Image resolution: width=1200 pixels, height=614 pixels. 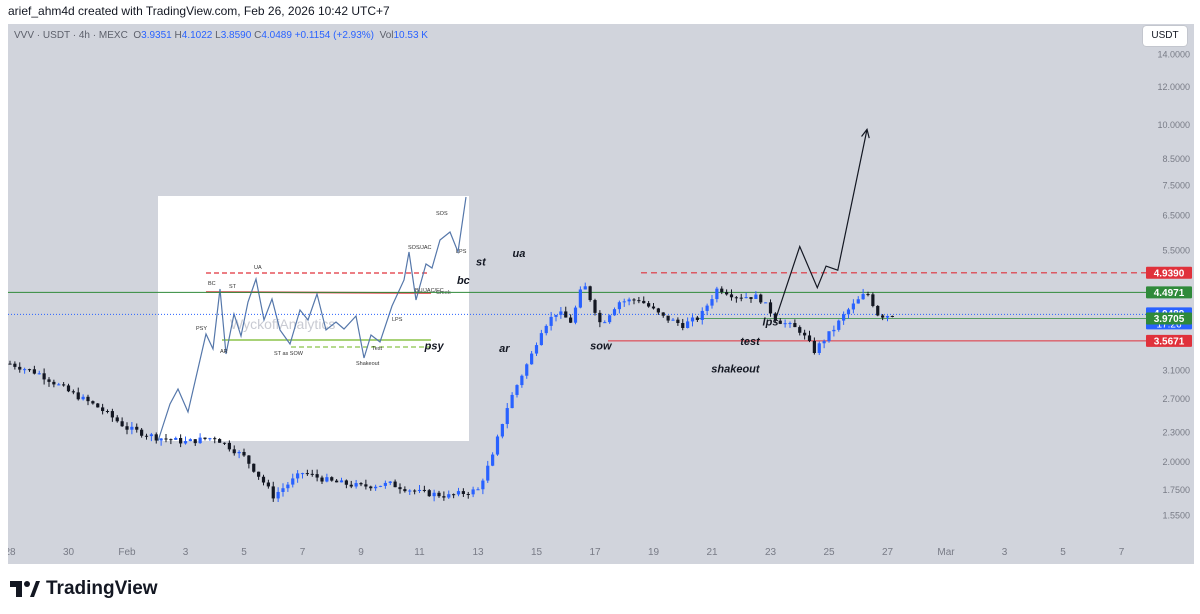 I want to click on price-tick-label: 2.0000, so click(x=1176, y=462).